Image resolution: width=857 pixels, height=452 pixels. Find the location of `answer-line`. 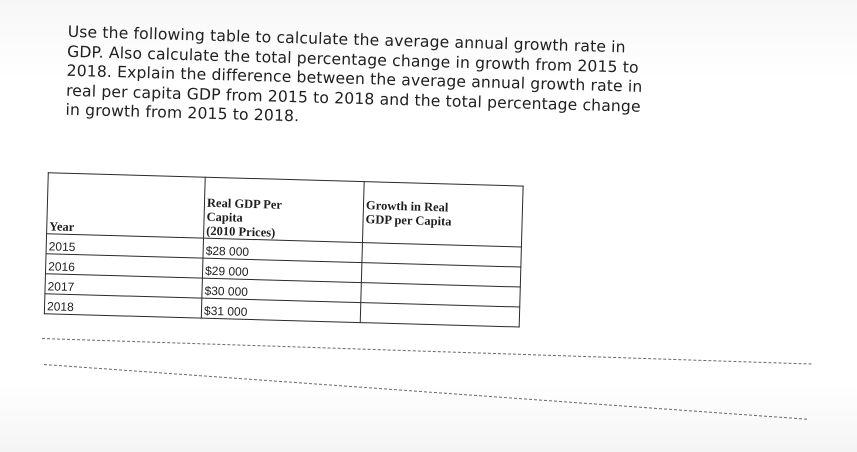

answer-line is located at coordinates (425, 392).